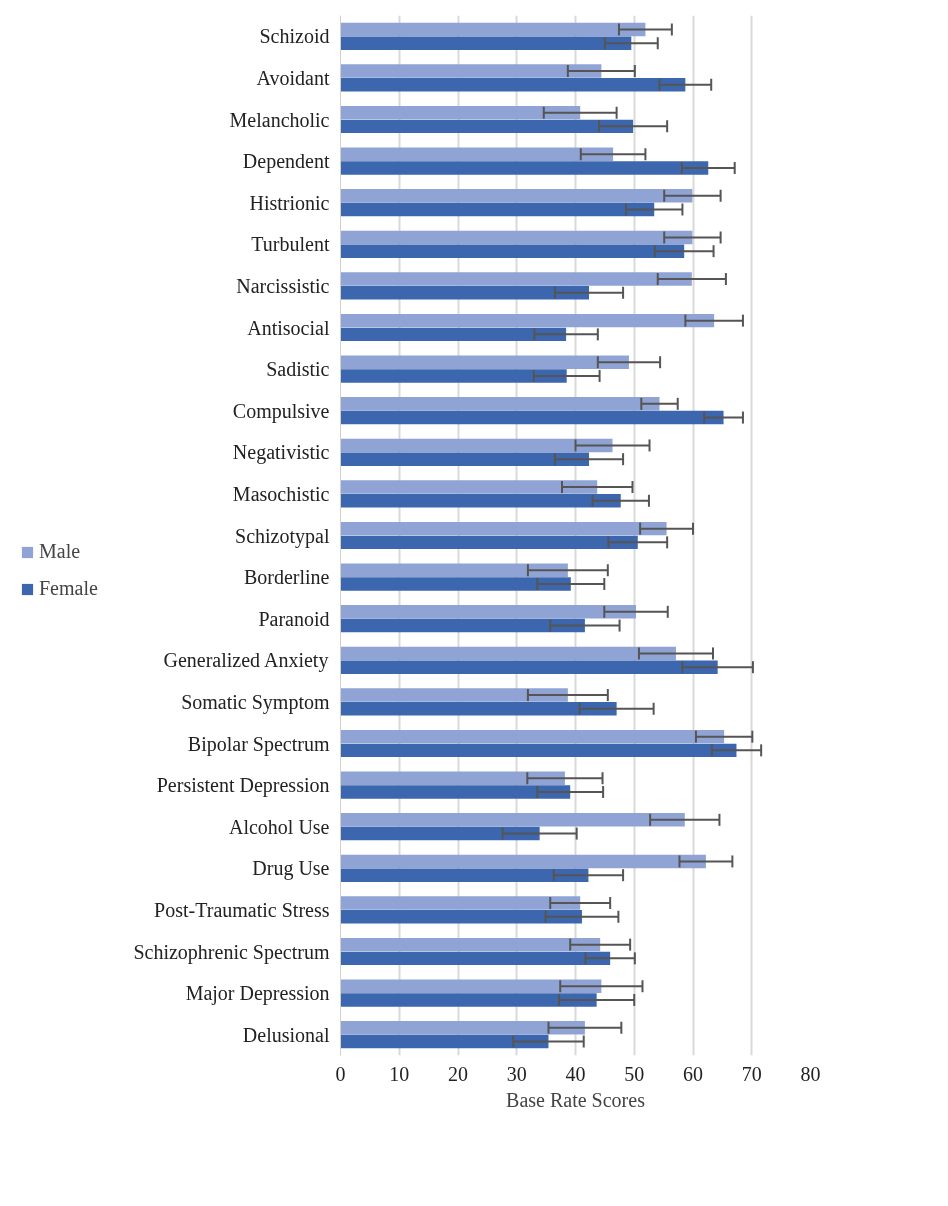 This screenshot has height=1206, width=948. I want to click on x-tick-label: 30, so click(516, 1073).